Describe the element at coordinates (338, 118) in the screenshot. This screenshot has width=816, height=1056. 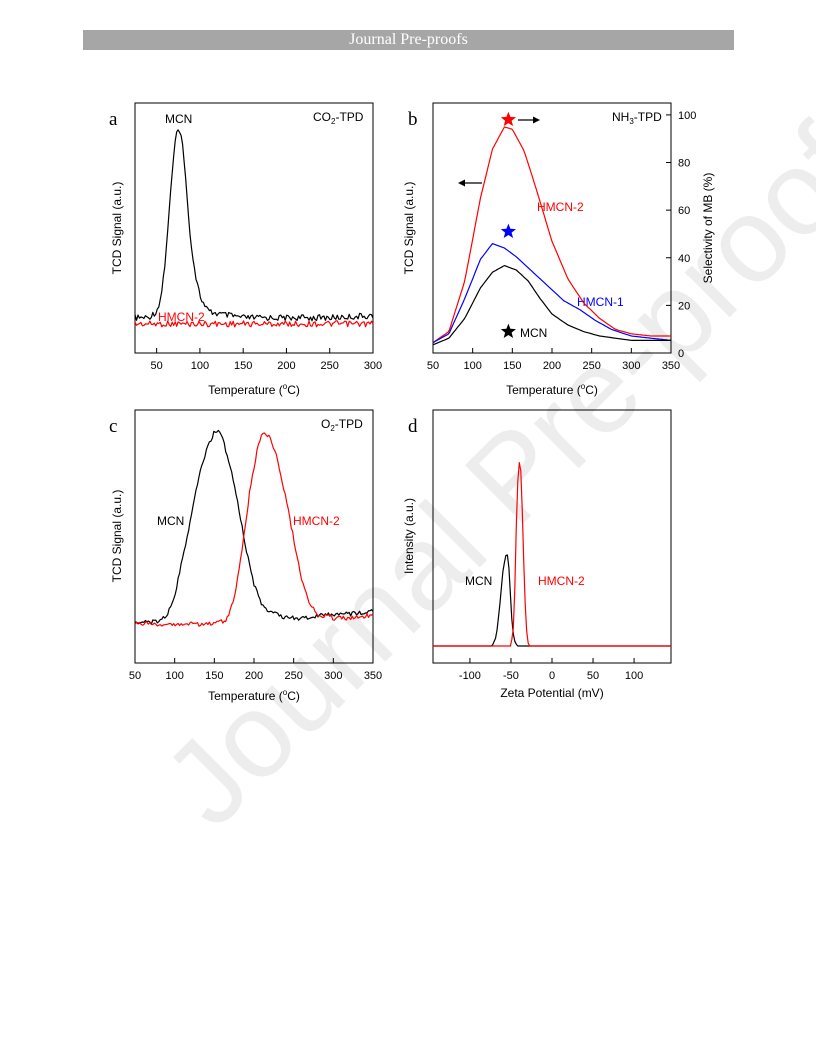
I see `panel-a-title: CO2-TPD` at that location.